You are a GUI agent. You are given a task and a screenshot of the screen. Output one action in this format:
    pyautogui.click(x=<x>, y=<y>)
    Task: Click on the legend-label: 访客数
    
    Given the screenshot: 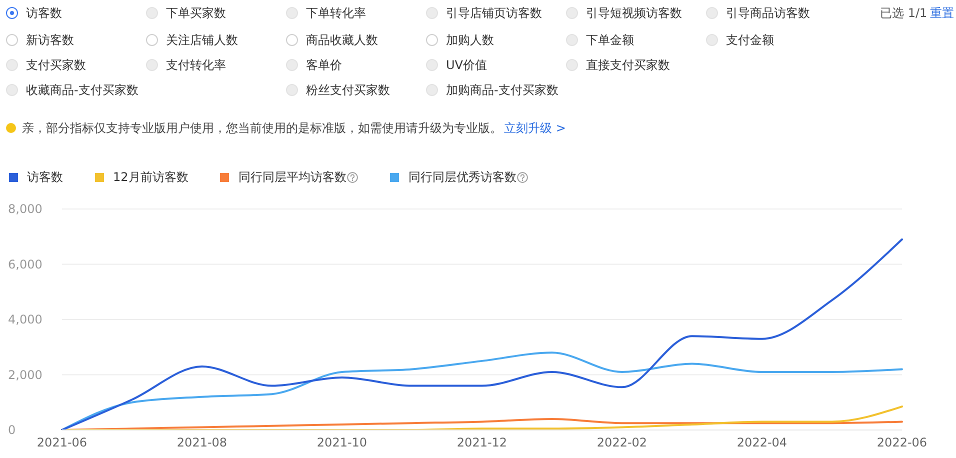 What is the action you would take?
    pyautogui.click(x=45, y=177)
    